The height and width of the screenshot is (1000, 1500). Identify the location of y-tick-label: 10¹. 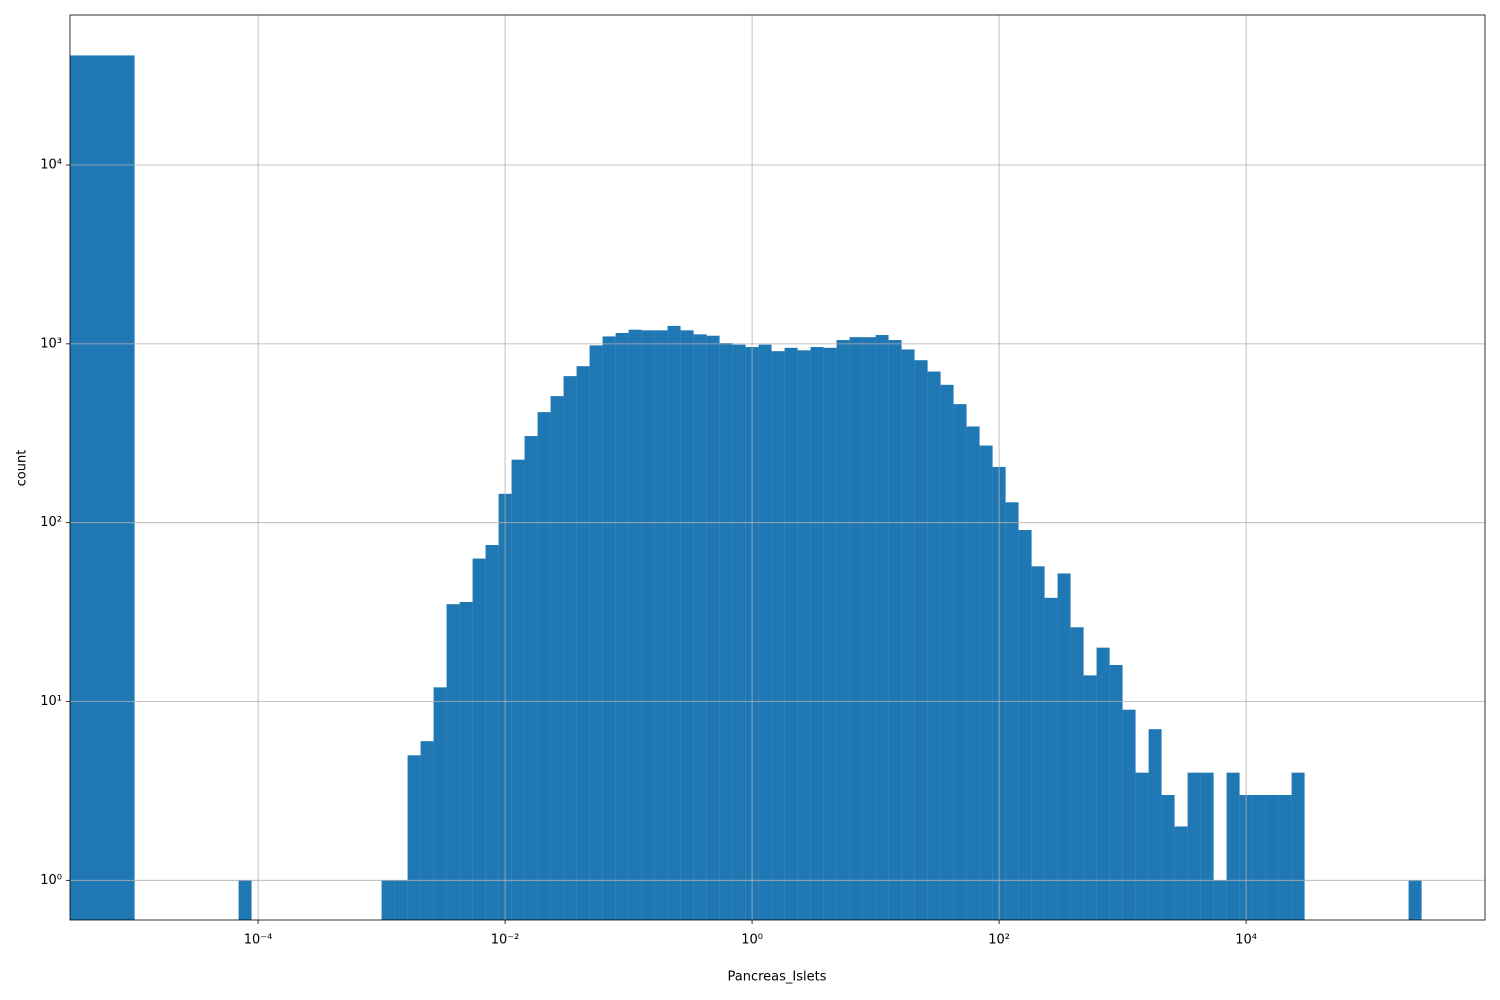
(51, 701).